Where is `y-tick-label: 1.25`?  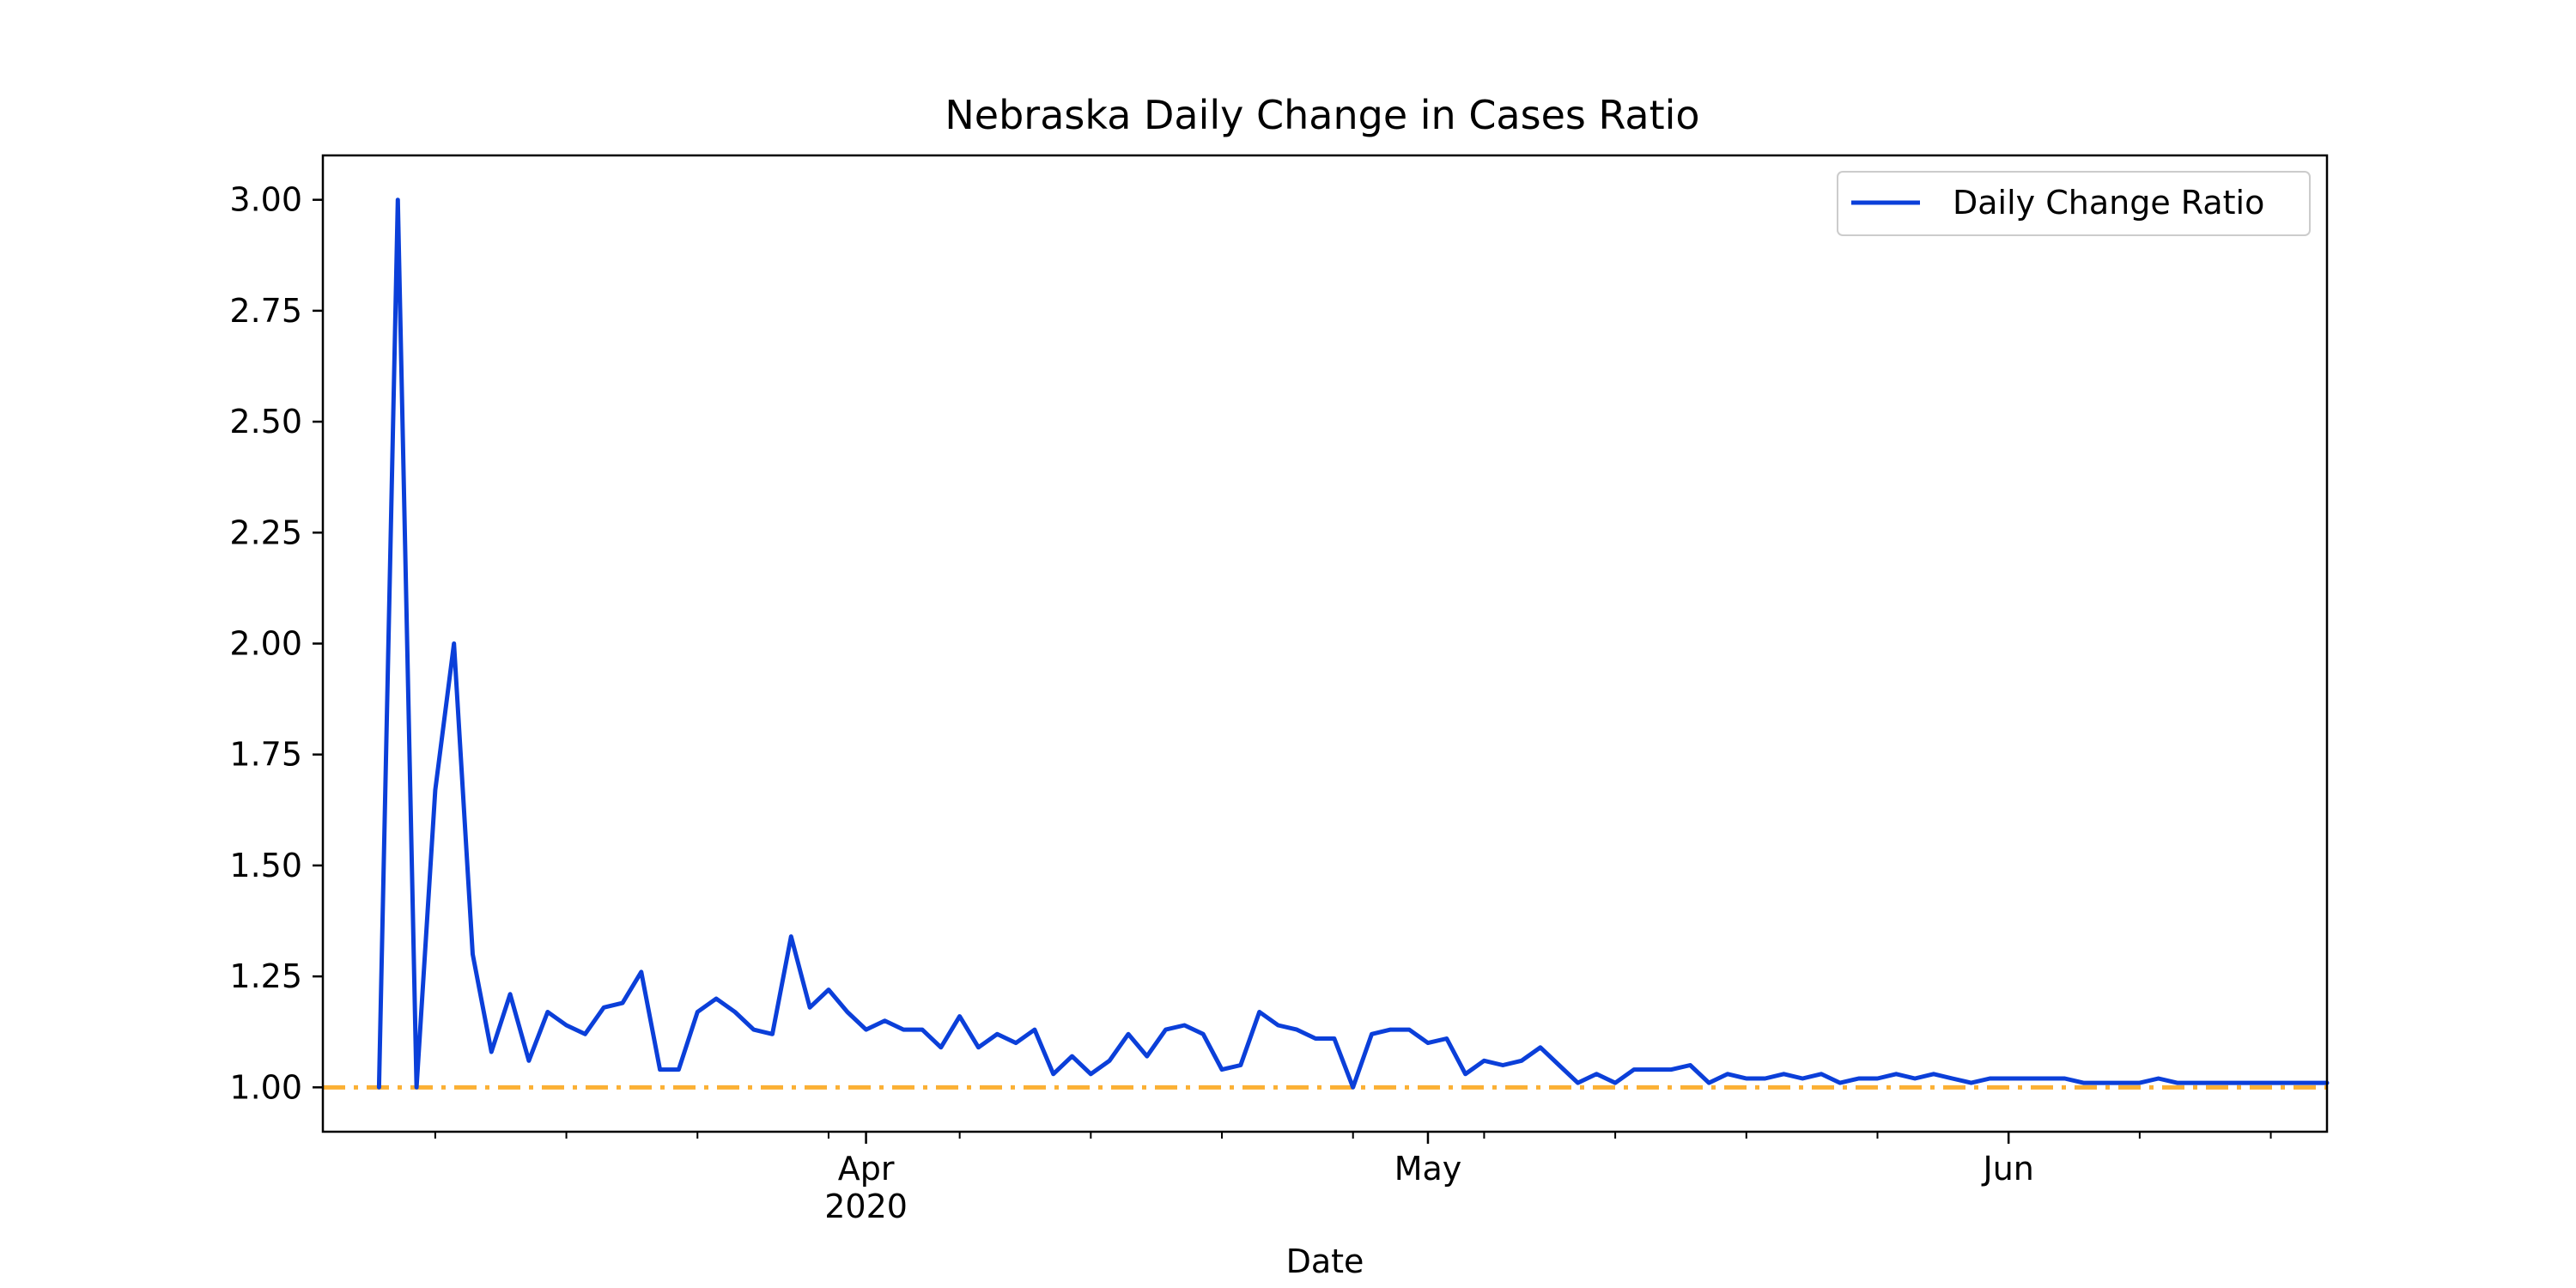 y-tick-label: 1.25 is located at coordinates (265, 976).